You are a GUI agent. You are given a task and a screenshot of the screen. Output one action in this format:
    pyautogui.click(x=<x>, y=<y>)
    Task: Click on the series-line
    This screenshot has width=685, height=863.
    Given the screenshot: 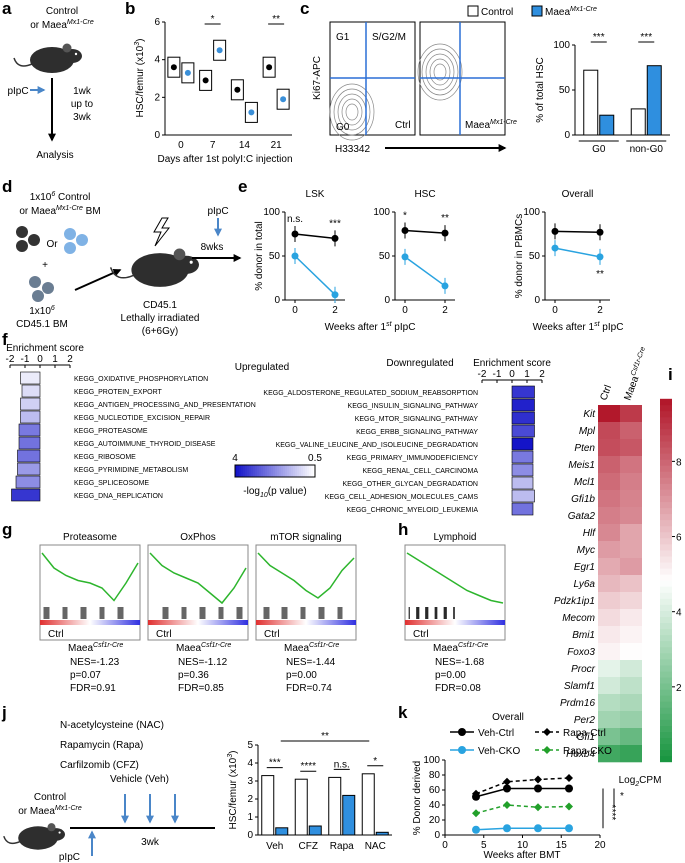 What is the action you would take?
    pyautogui.click(x=577, y=231)
    